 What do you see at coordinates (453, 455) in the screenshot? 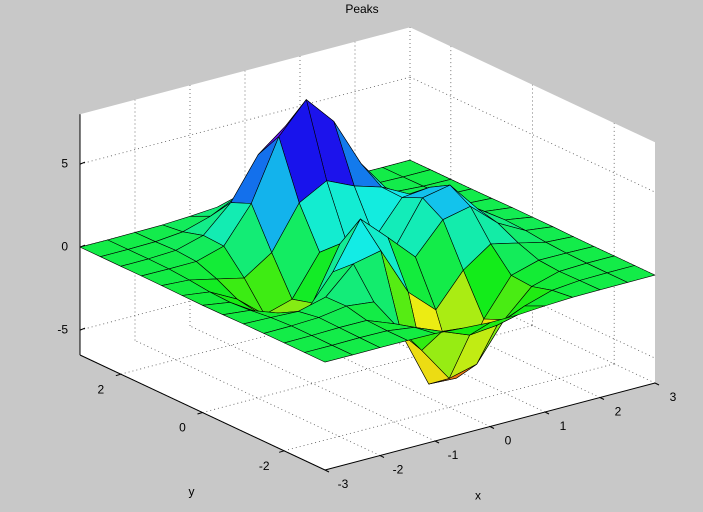
I see `x-tick-label: -1` at bounding box center [453, 455].